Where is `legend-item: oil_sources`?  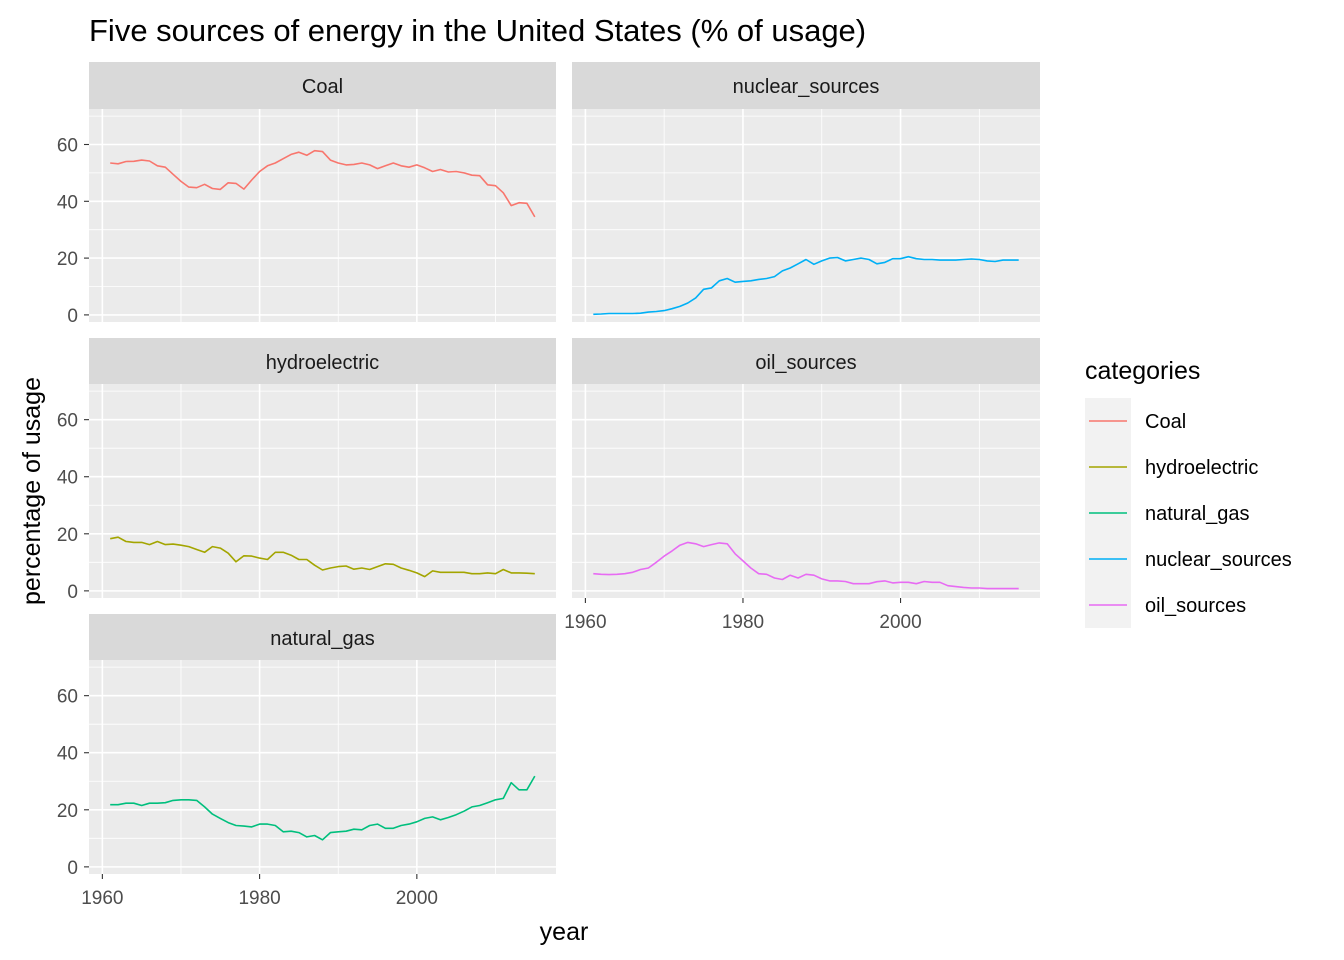
legend-item: oil_sources is located at coordinates (1167, 606).